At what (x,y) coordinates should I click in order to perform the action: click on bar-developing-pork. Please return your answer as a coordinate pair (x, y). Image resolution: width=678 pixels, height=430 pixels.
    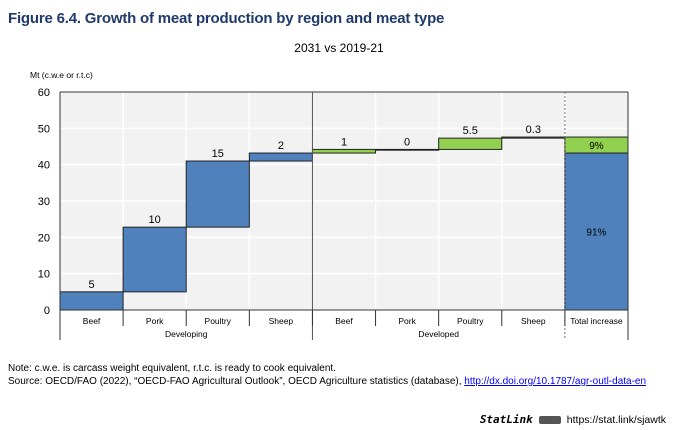
    Looking at the image, I should click on (154, 259).